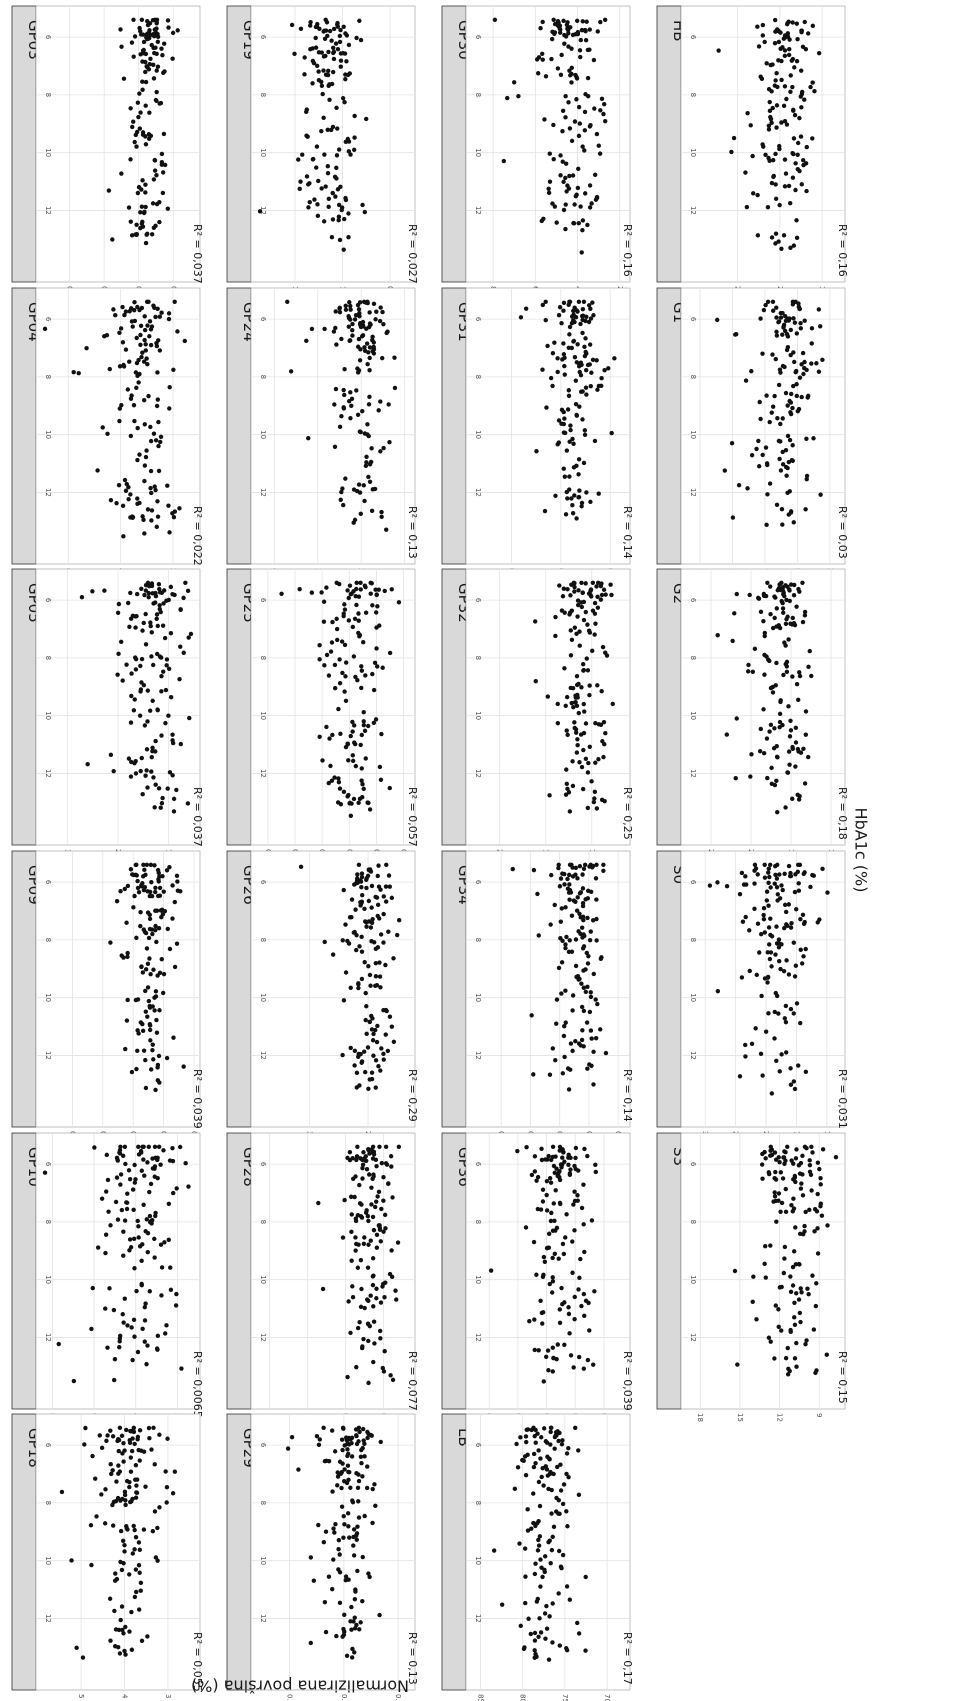  Describe the element at coordinates (263, 1560) in the screenshot. I see `x-tick-label: 10` at that location.